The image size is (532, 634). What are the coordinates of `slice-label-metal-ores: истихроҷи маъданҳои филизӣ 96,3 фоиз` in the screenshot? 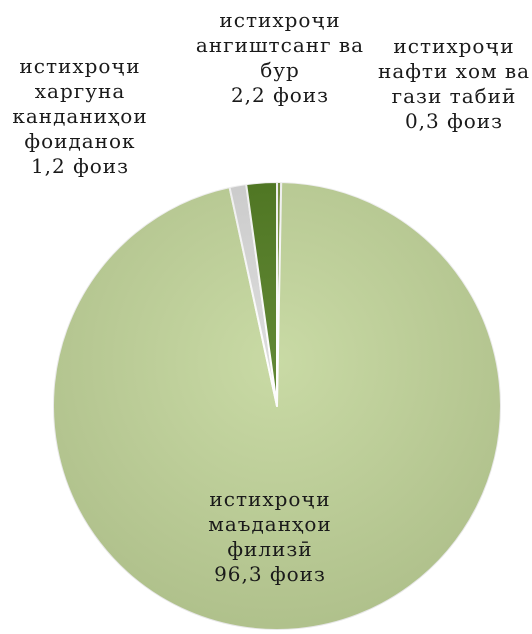 It's located at (270, 537).